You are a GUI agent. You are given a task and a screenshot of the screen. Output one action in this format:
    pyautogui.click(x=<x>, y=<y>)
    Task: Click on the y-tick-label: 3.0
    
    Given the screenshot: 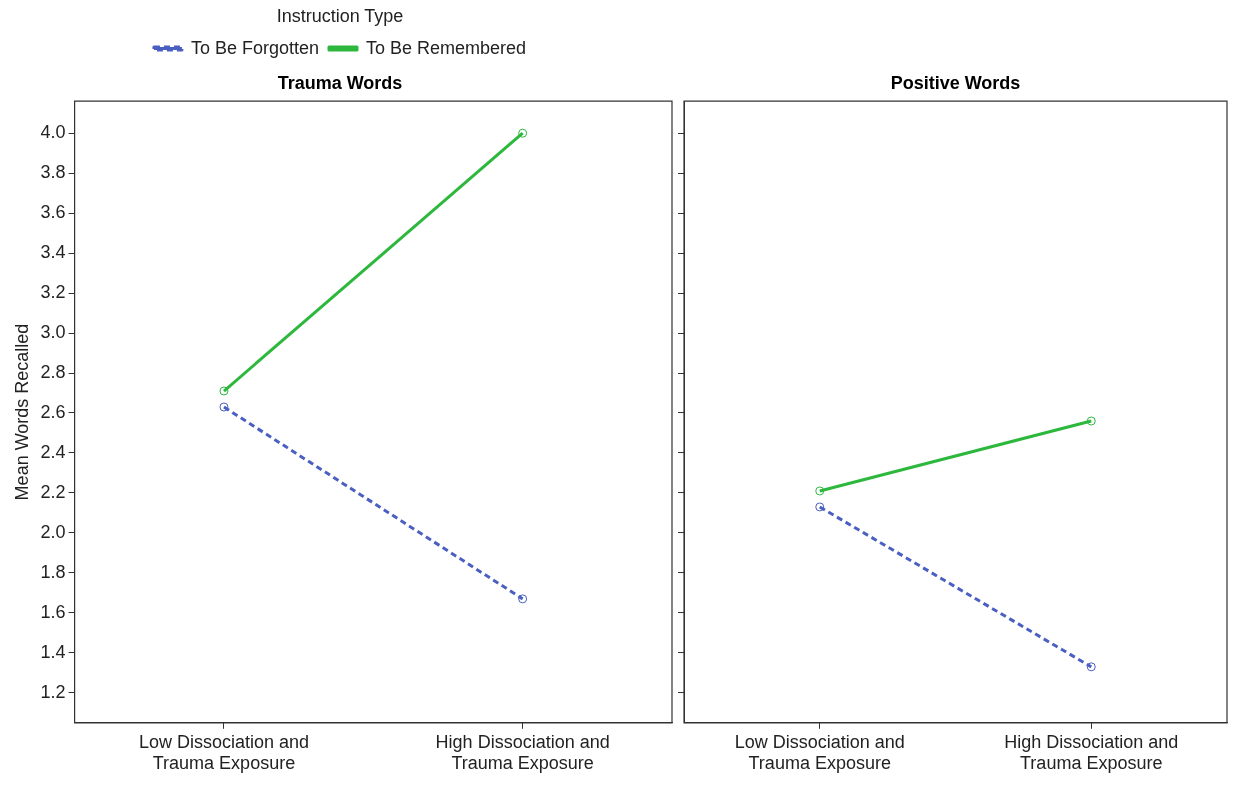 What is the action you would take?
    pyautogui.click(x=53, y=332)
    